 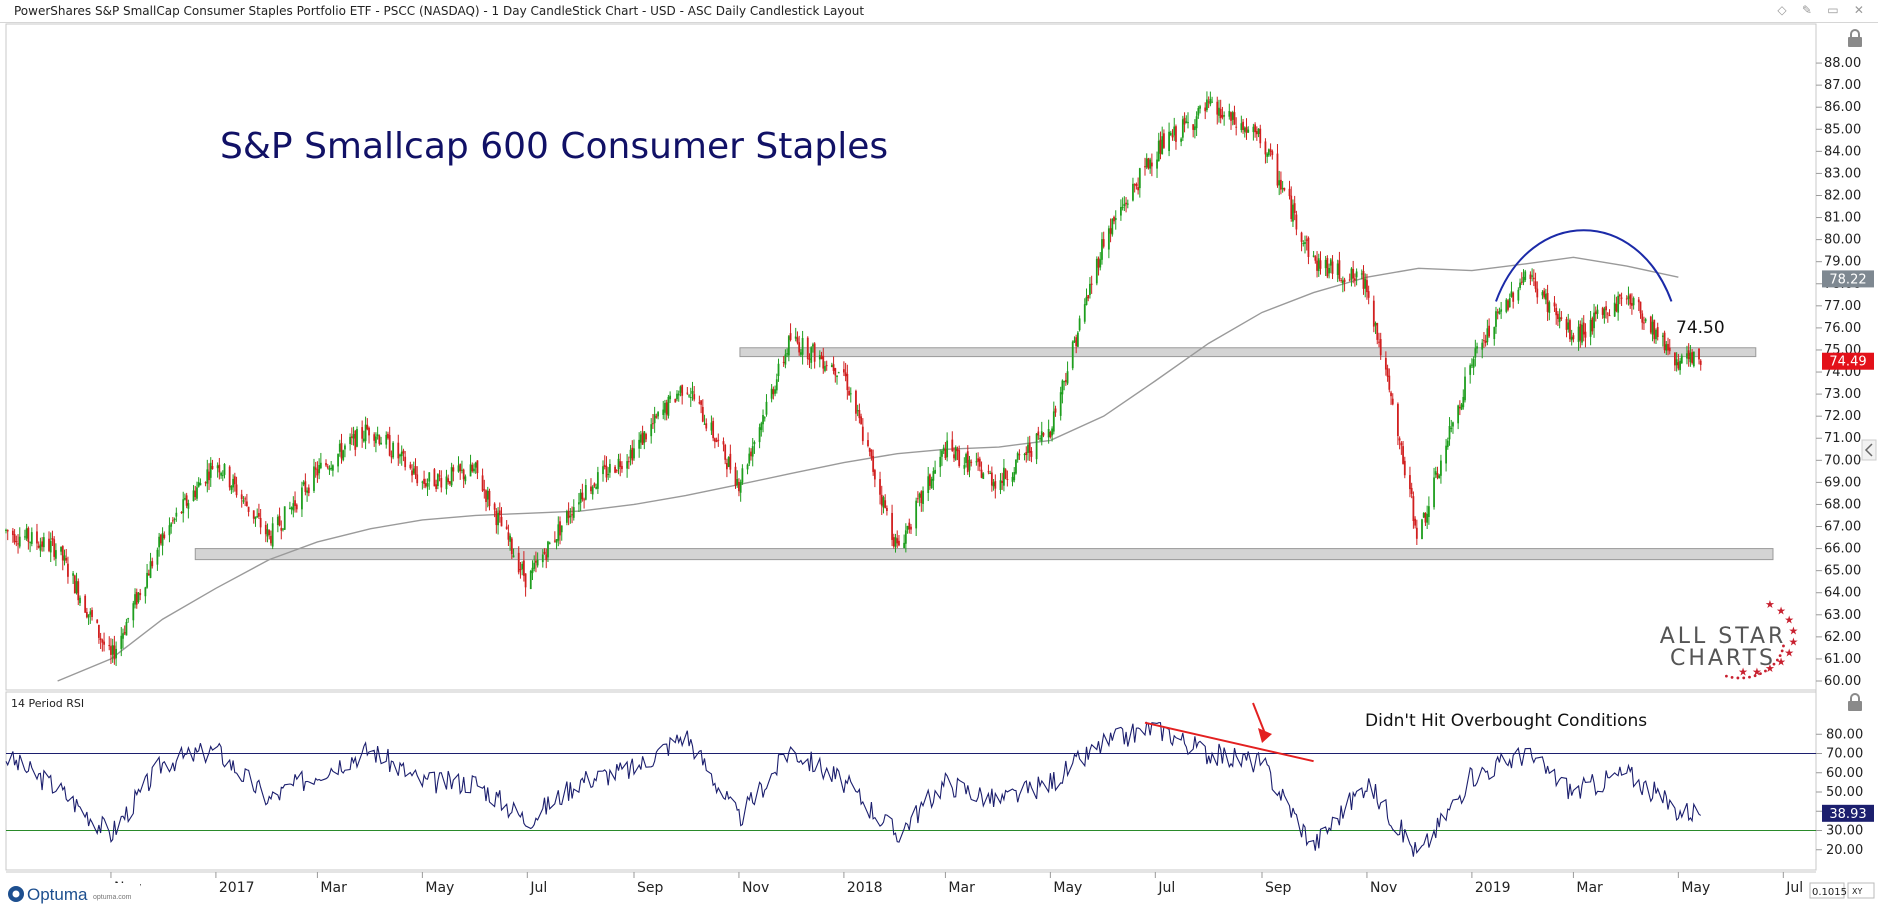 What do you see at coordinates (1584, 265) in the screenshot?
I see `rounding-top-arc` at bounding box center [1584, 265].